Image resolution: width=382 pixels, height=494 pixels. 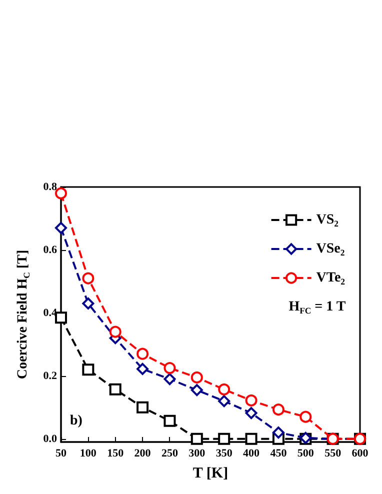 What do you see at coordinates (115, 454) in the screenshot?
I see `x-tick-label: 150` at bounding box center [115, 454].